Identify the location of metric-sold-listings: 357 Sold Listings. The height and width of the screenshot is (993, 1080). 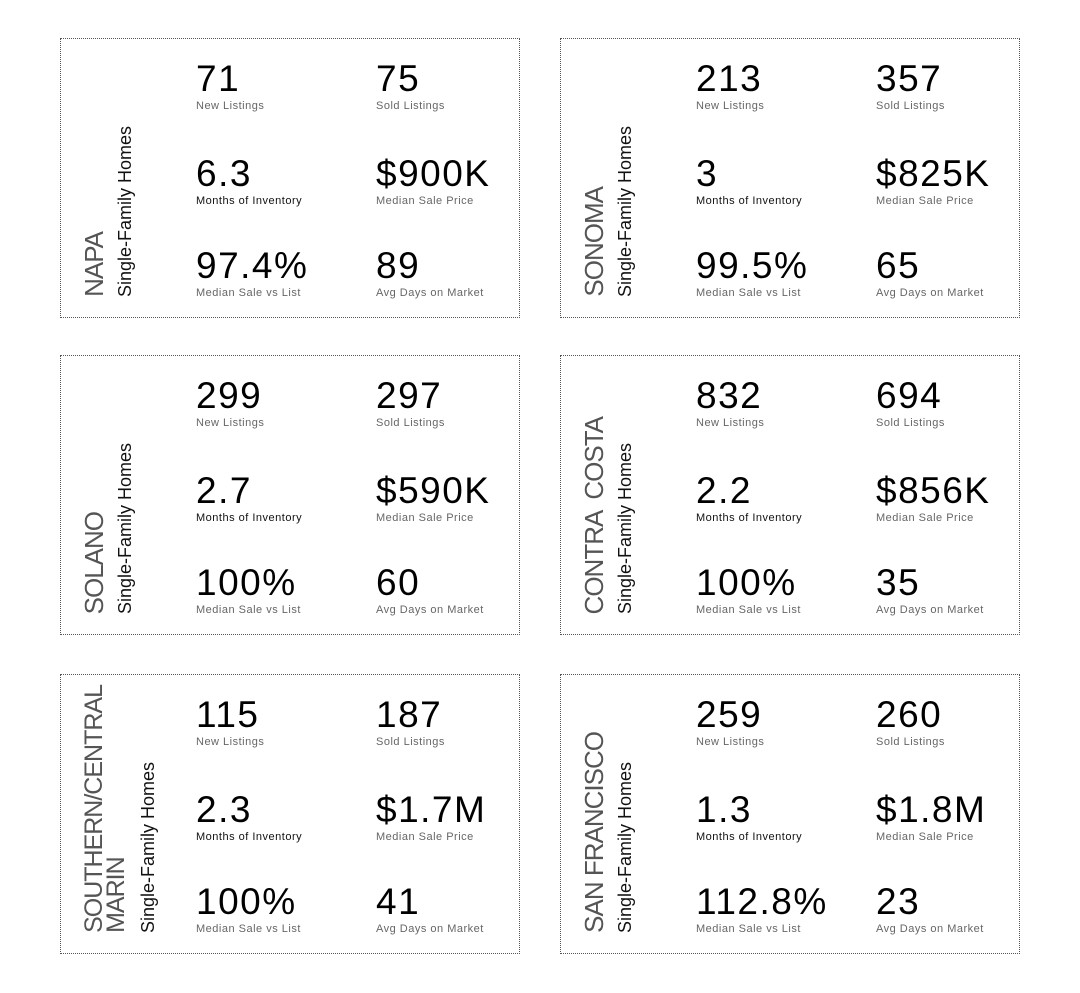
(910, 86).